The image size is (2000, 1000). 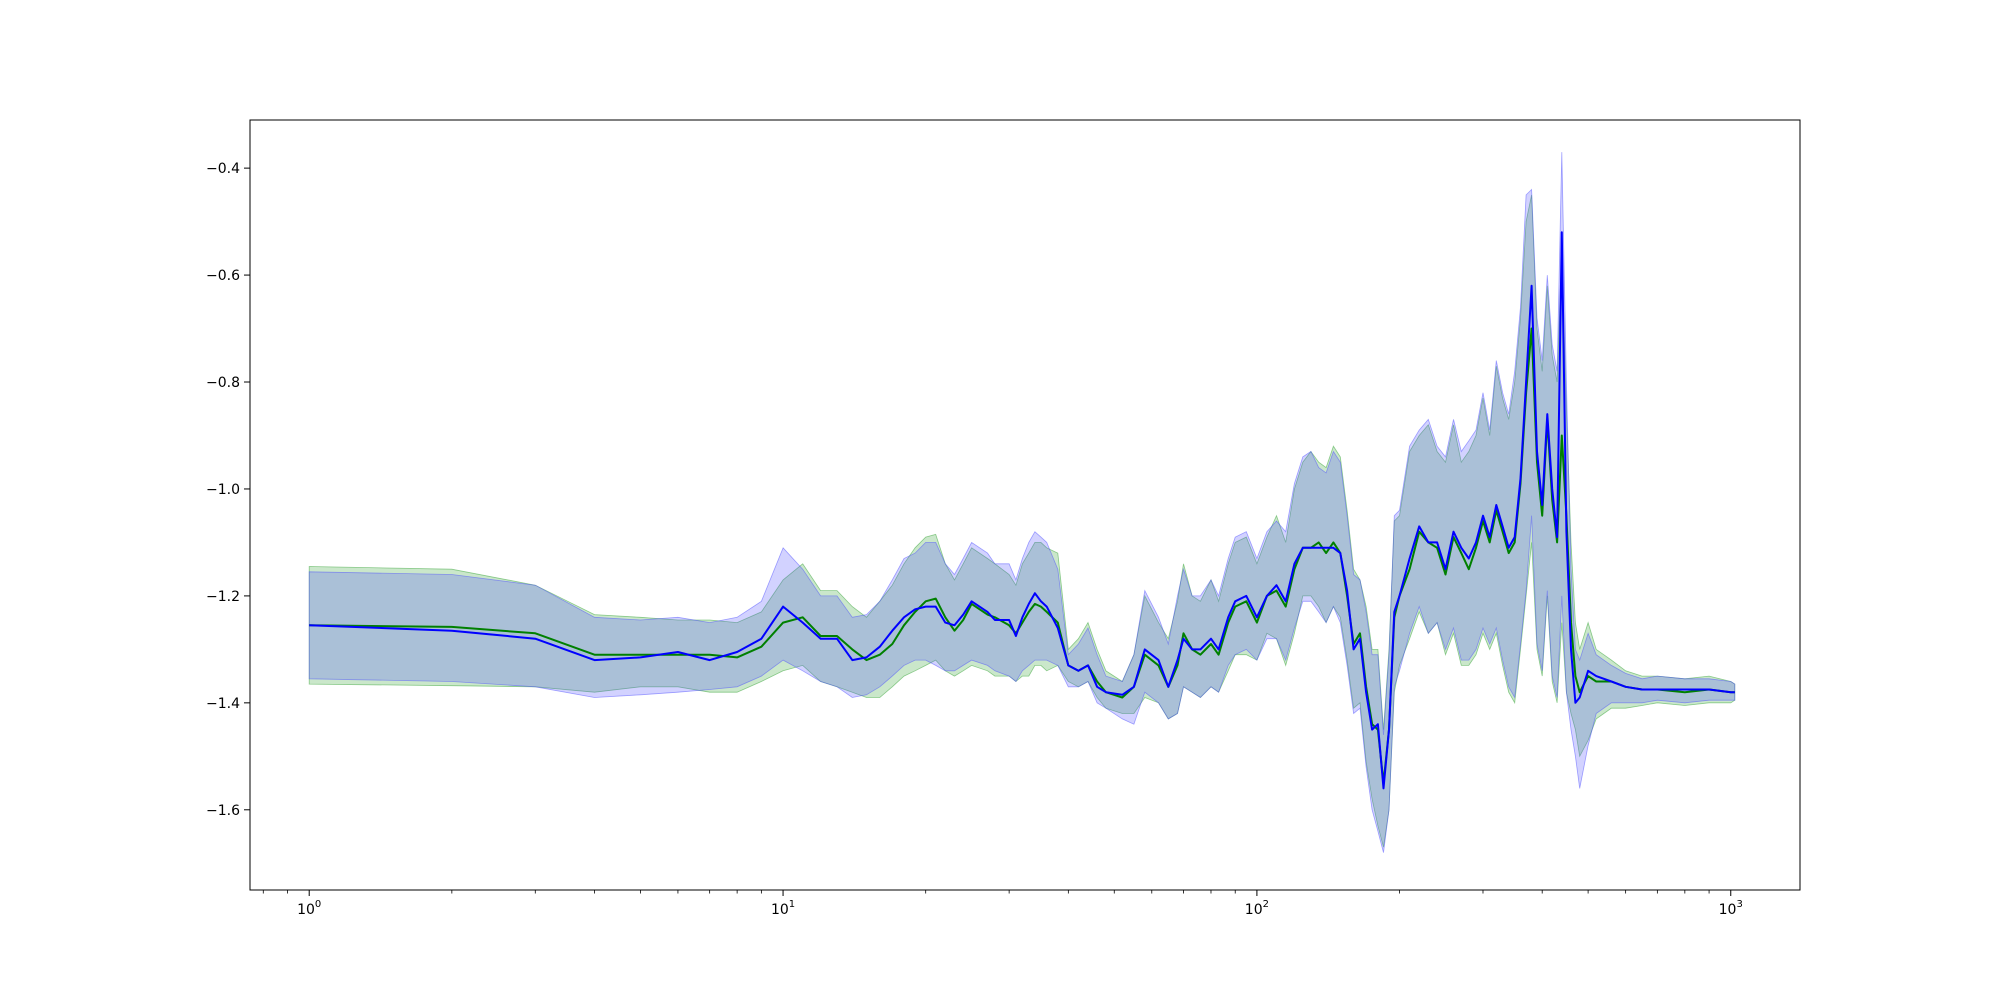 I want to click on y-axis: −1.6 −1.4 −1.2 −1.0 −0.8 −0.6 −0.4, so click(x=228, y=490).